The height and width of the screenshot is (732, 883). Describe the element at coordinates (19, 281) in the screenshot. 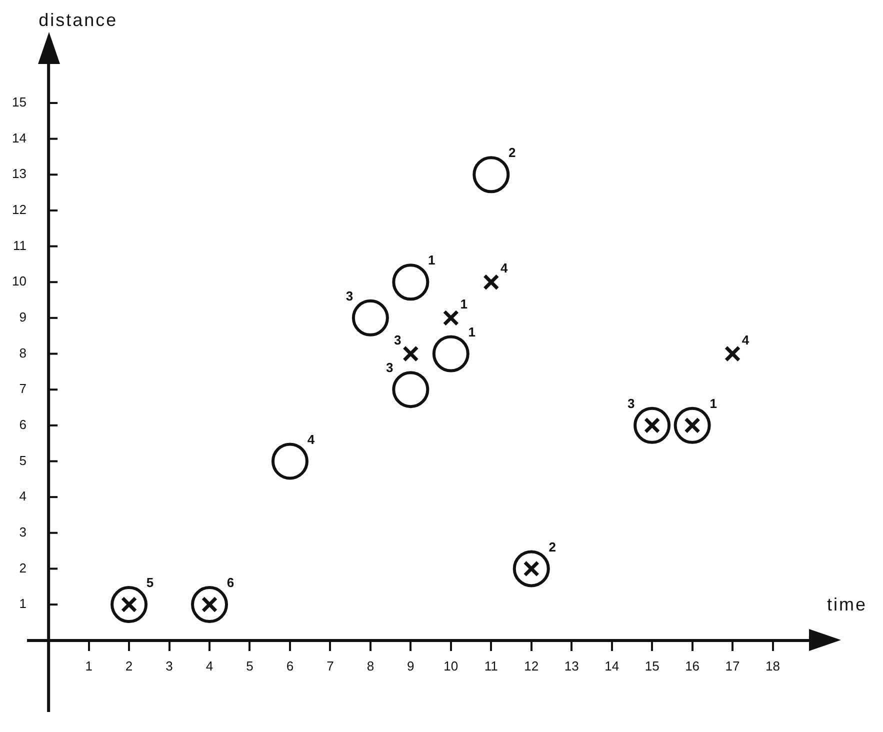

I see `y-tick-label: 10` at that location.